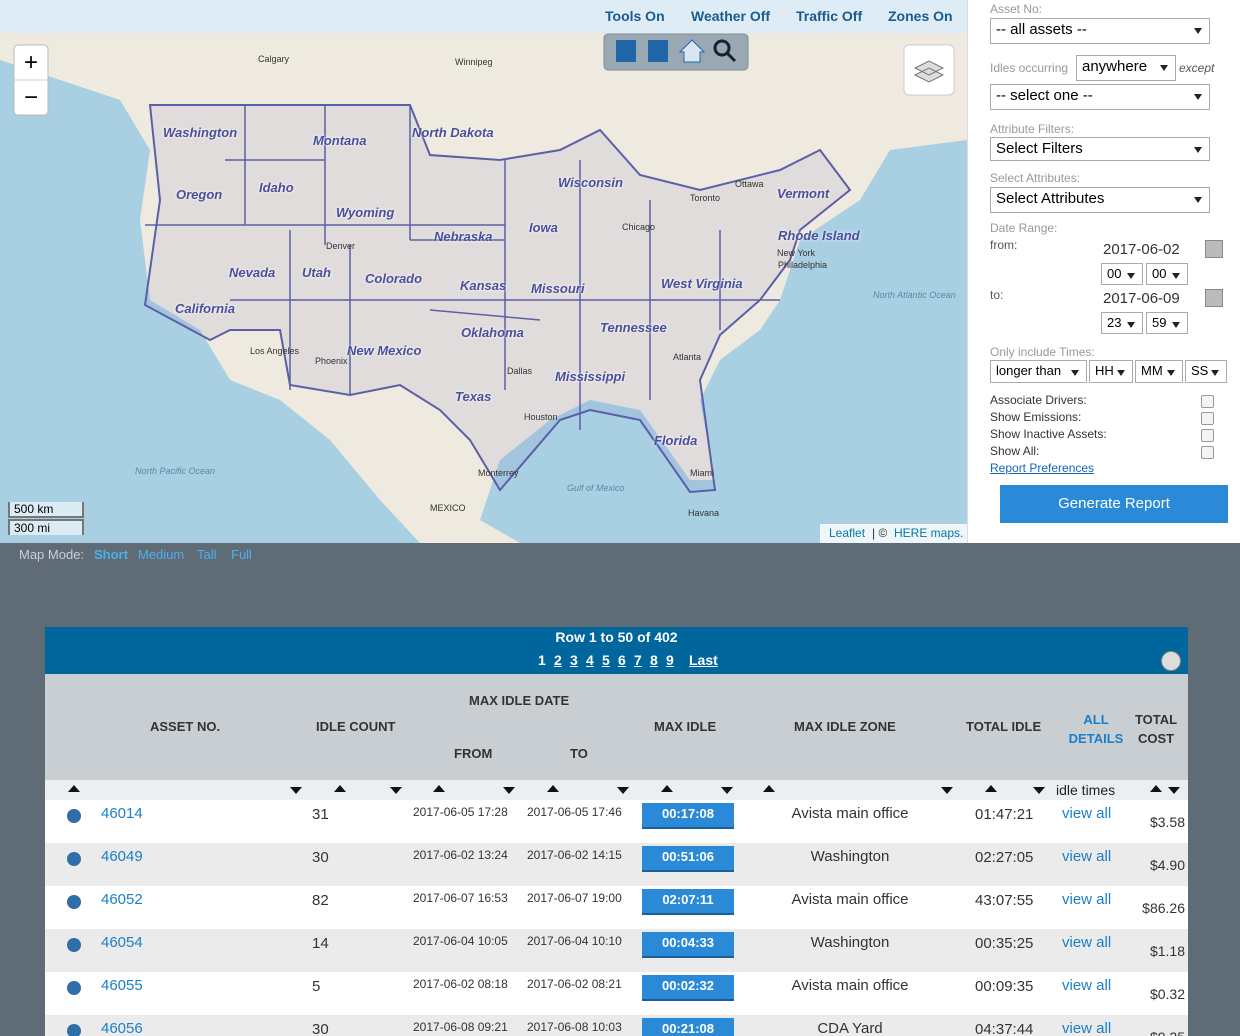 The image size is (1240, 1036). What do you see at coordinates (483, 285) in the screenshot?
I see `zone-label: Kansas` at bounding box center [483, 285].